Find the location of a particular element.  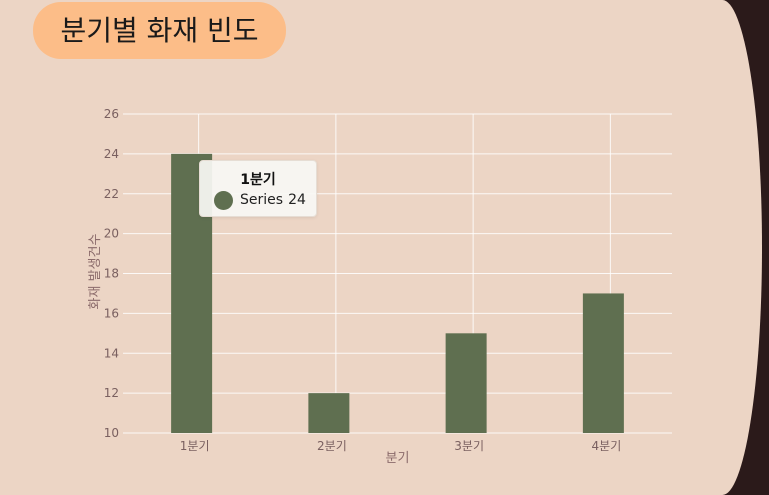

y-tick-label: 14 is located at coordinates (111, 353).